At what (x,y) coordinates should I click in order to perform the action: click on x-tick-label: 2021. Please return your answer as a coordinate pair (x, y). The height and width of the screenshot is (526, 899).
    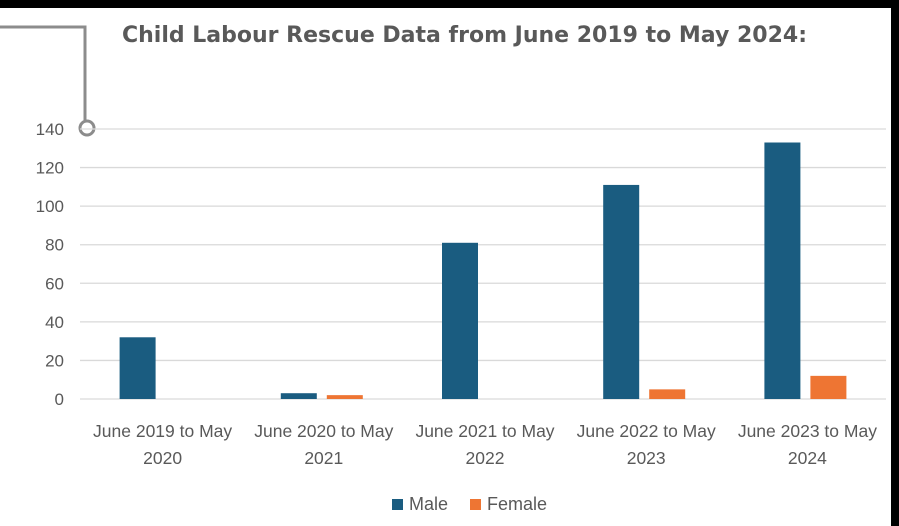
    Looking at the image, I should click on (323, 458).